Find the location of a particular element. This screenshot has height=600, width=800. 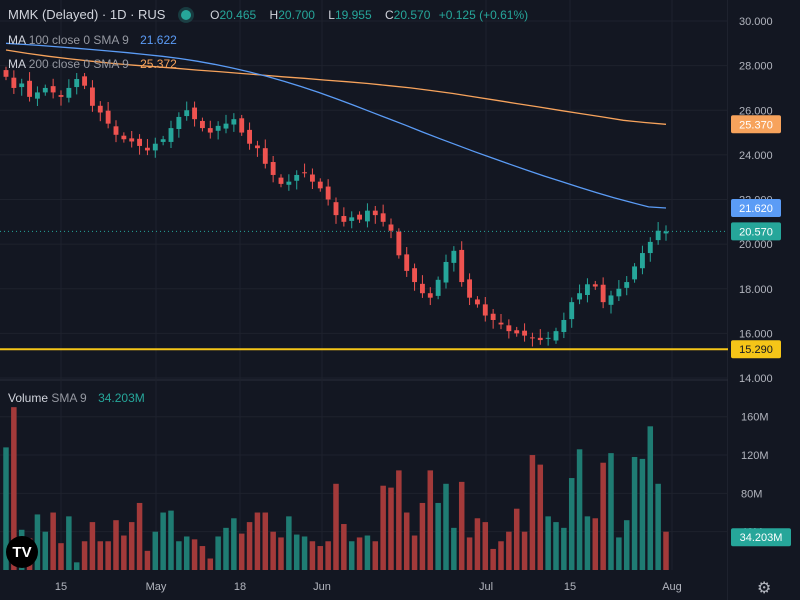

time-tick-label: May is located at coordinates (156, 587).